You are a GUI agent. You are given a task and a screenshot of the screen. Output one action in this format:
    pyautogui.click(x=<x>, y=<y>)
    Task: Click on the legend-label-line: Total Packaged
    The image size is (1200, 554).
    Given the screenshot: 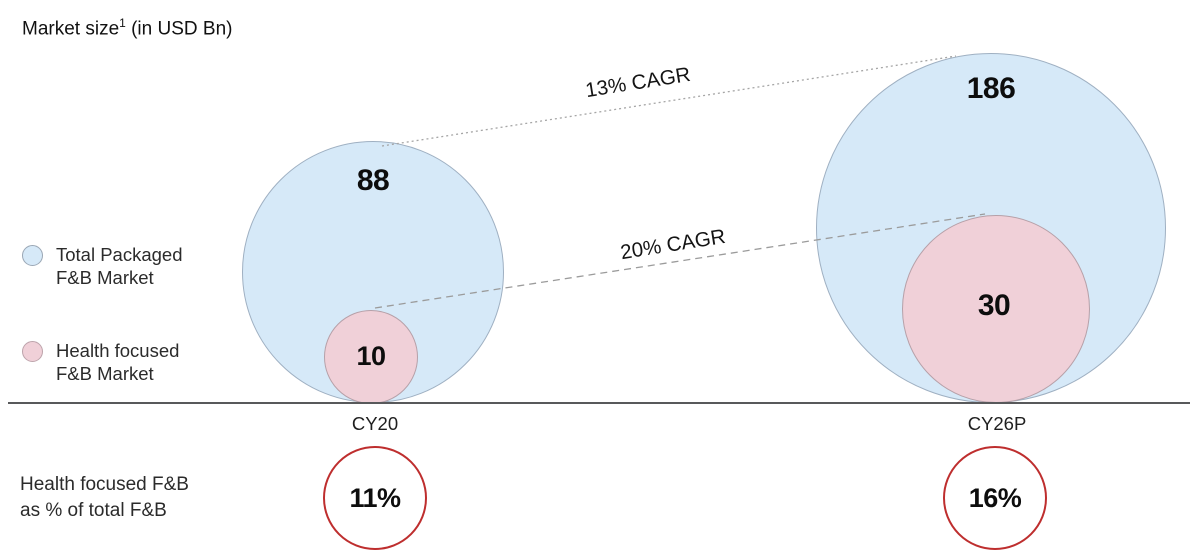 What is the action you would take?
    pyautogui.click(x=119, y=254)
    